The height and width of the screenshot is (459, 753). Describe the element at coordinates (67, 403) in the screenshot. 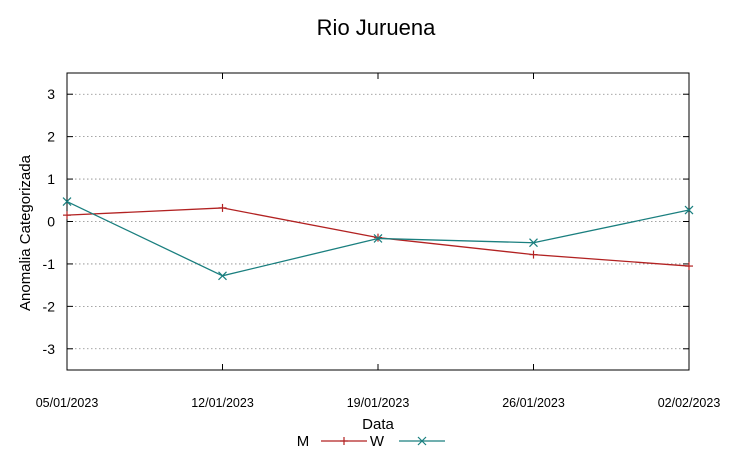

I see `x-tick-label: 05/01/2023` at that location.